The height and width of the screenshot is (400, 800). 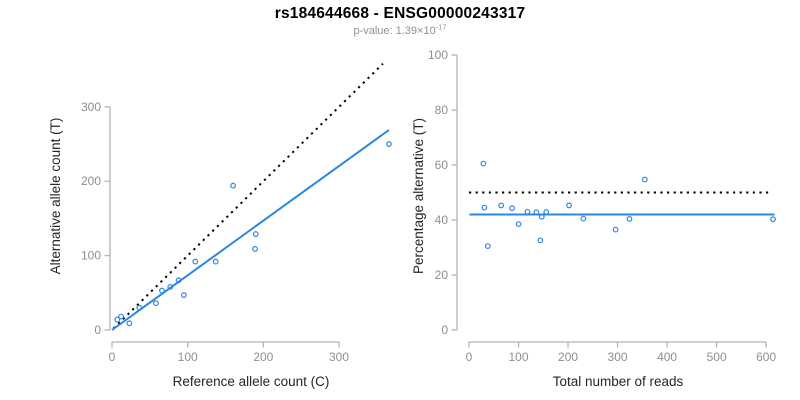 I want to click on y-axis-title: Alternative allele count (T), so click(x=55, y=196).